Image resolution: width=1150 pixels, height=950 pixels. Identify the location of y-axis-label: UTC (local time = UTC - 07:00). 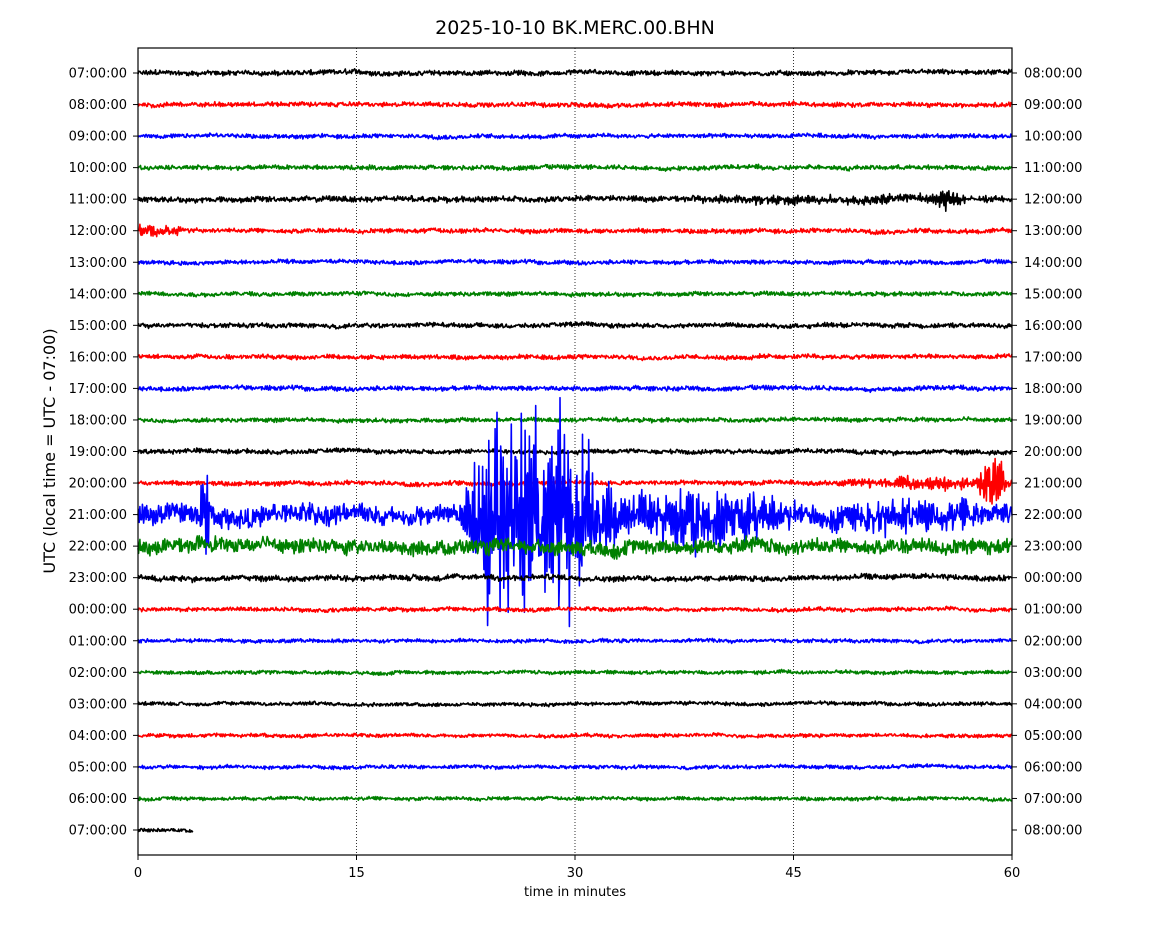
(49, 450).